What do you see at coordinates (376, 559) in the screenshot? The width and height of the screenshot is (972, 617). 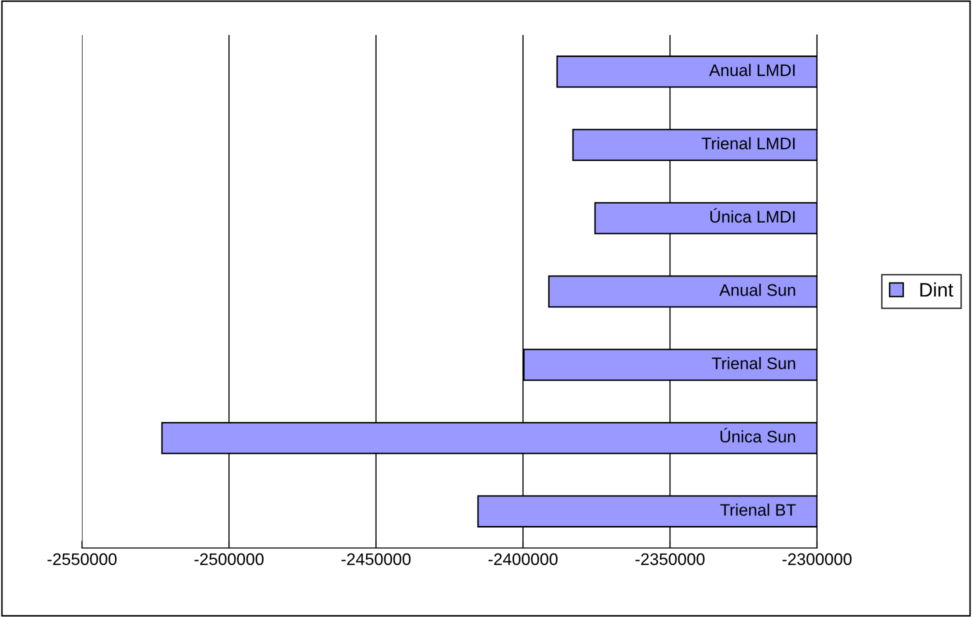 I see `x-tick-label: -2450000` at bounding box center [376, 559].